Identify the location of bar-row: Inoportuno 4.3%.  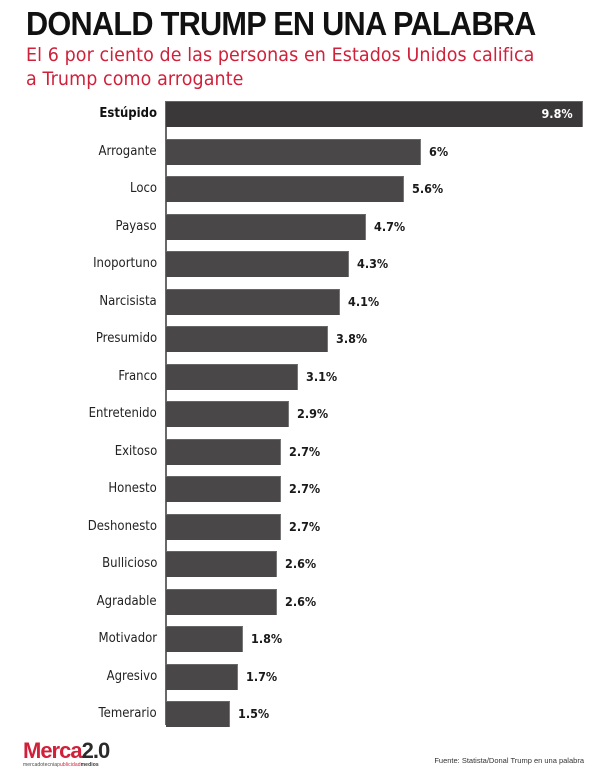
(300, 264).